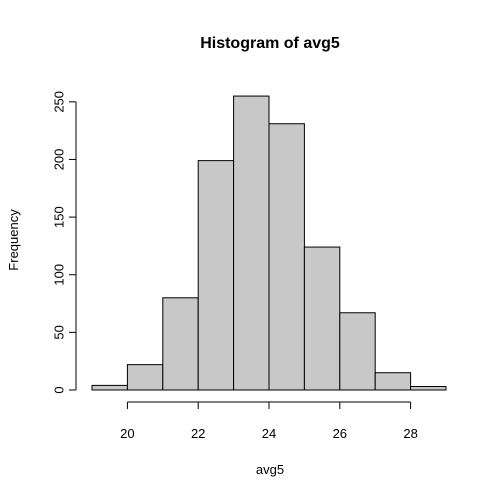  Describe the element at coordinates (127, 433) in the screenshot. I see `x-tick-label: 20` at that location.